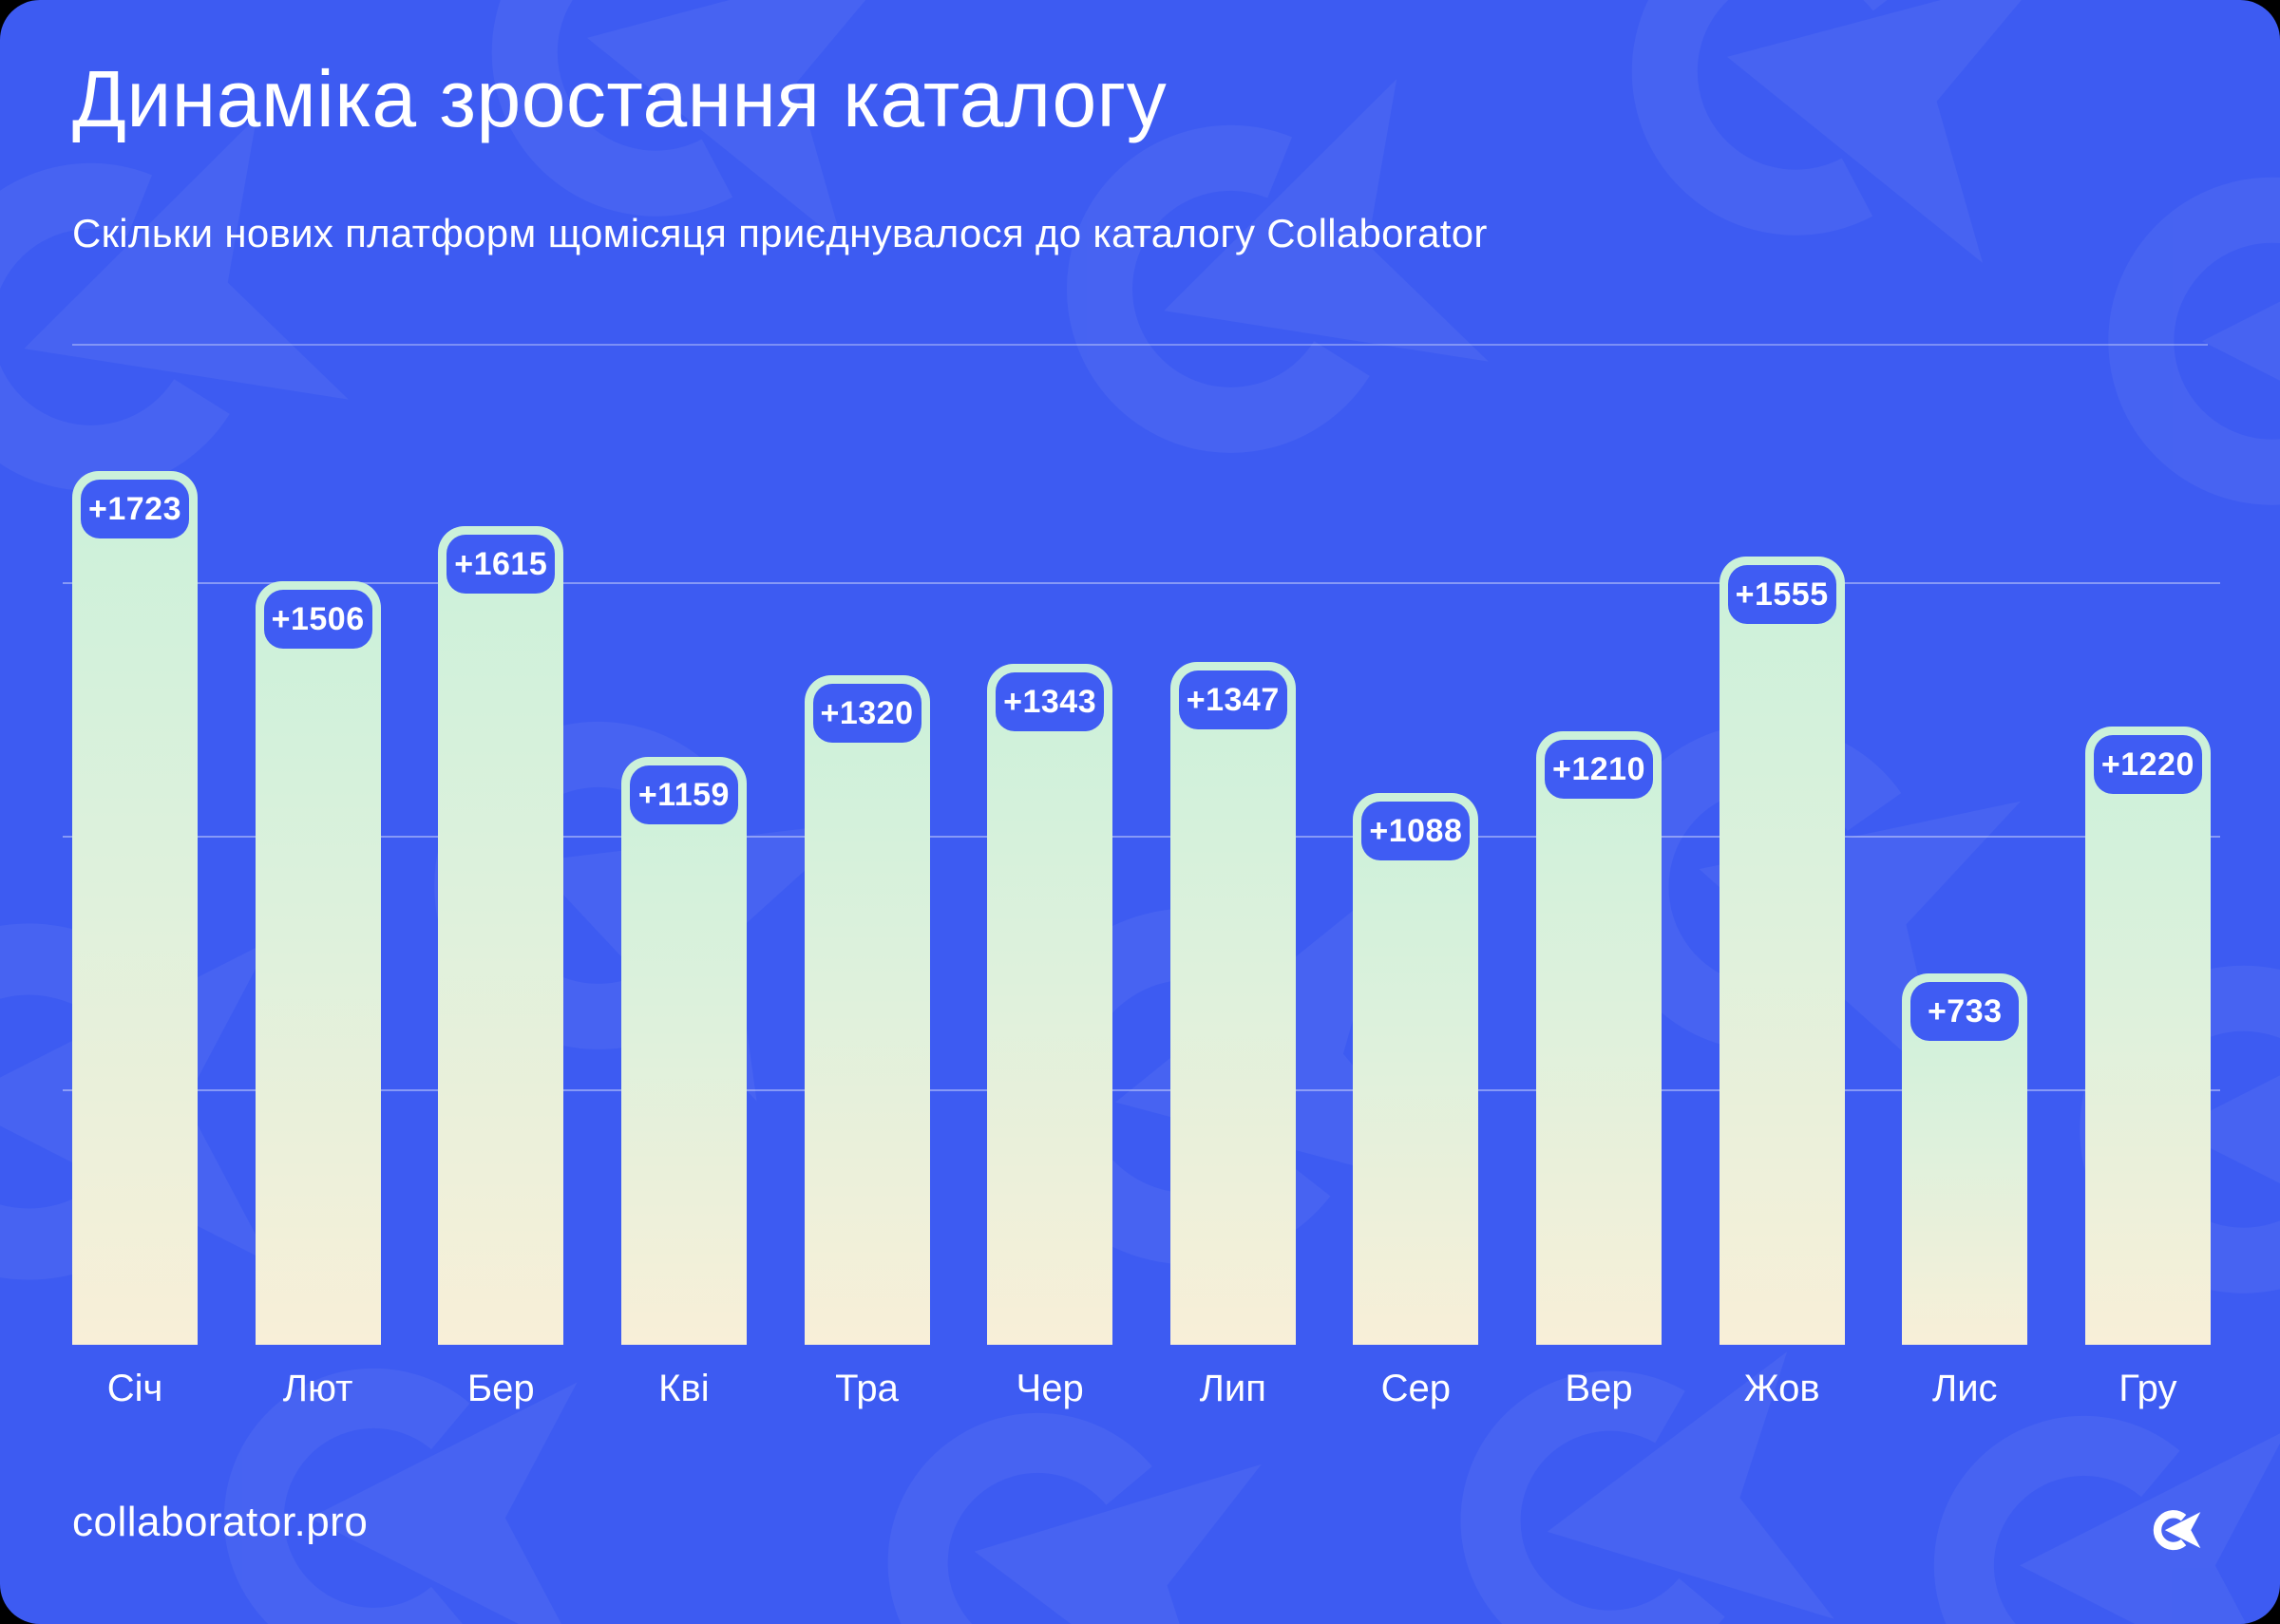  What do you see at coordinates (317, 619) in the screenshot?
I see `value-badge: +1506` at bounding box center [317, 619].